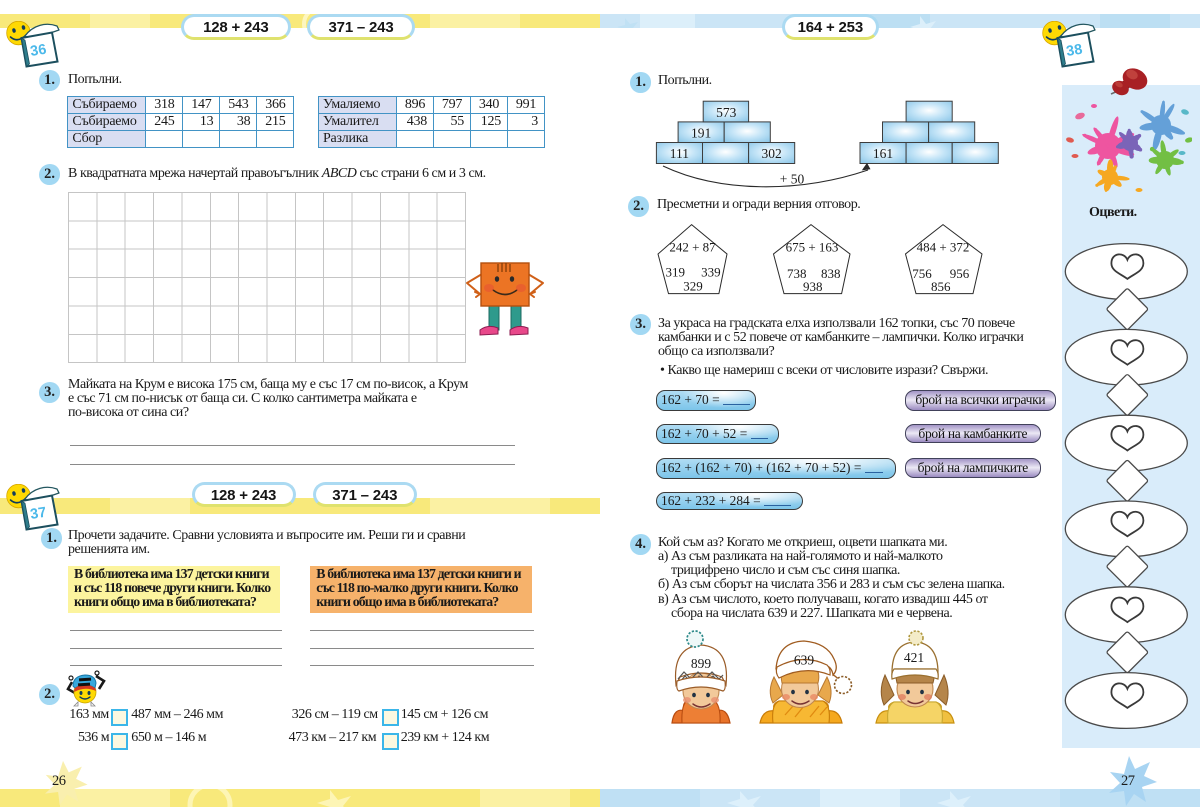 The width and height of the screenshot is (1200, 807). Describe the element at coordinates (883, 153) in the screenshot. I see `svg-text: 161` at that location.